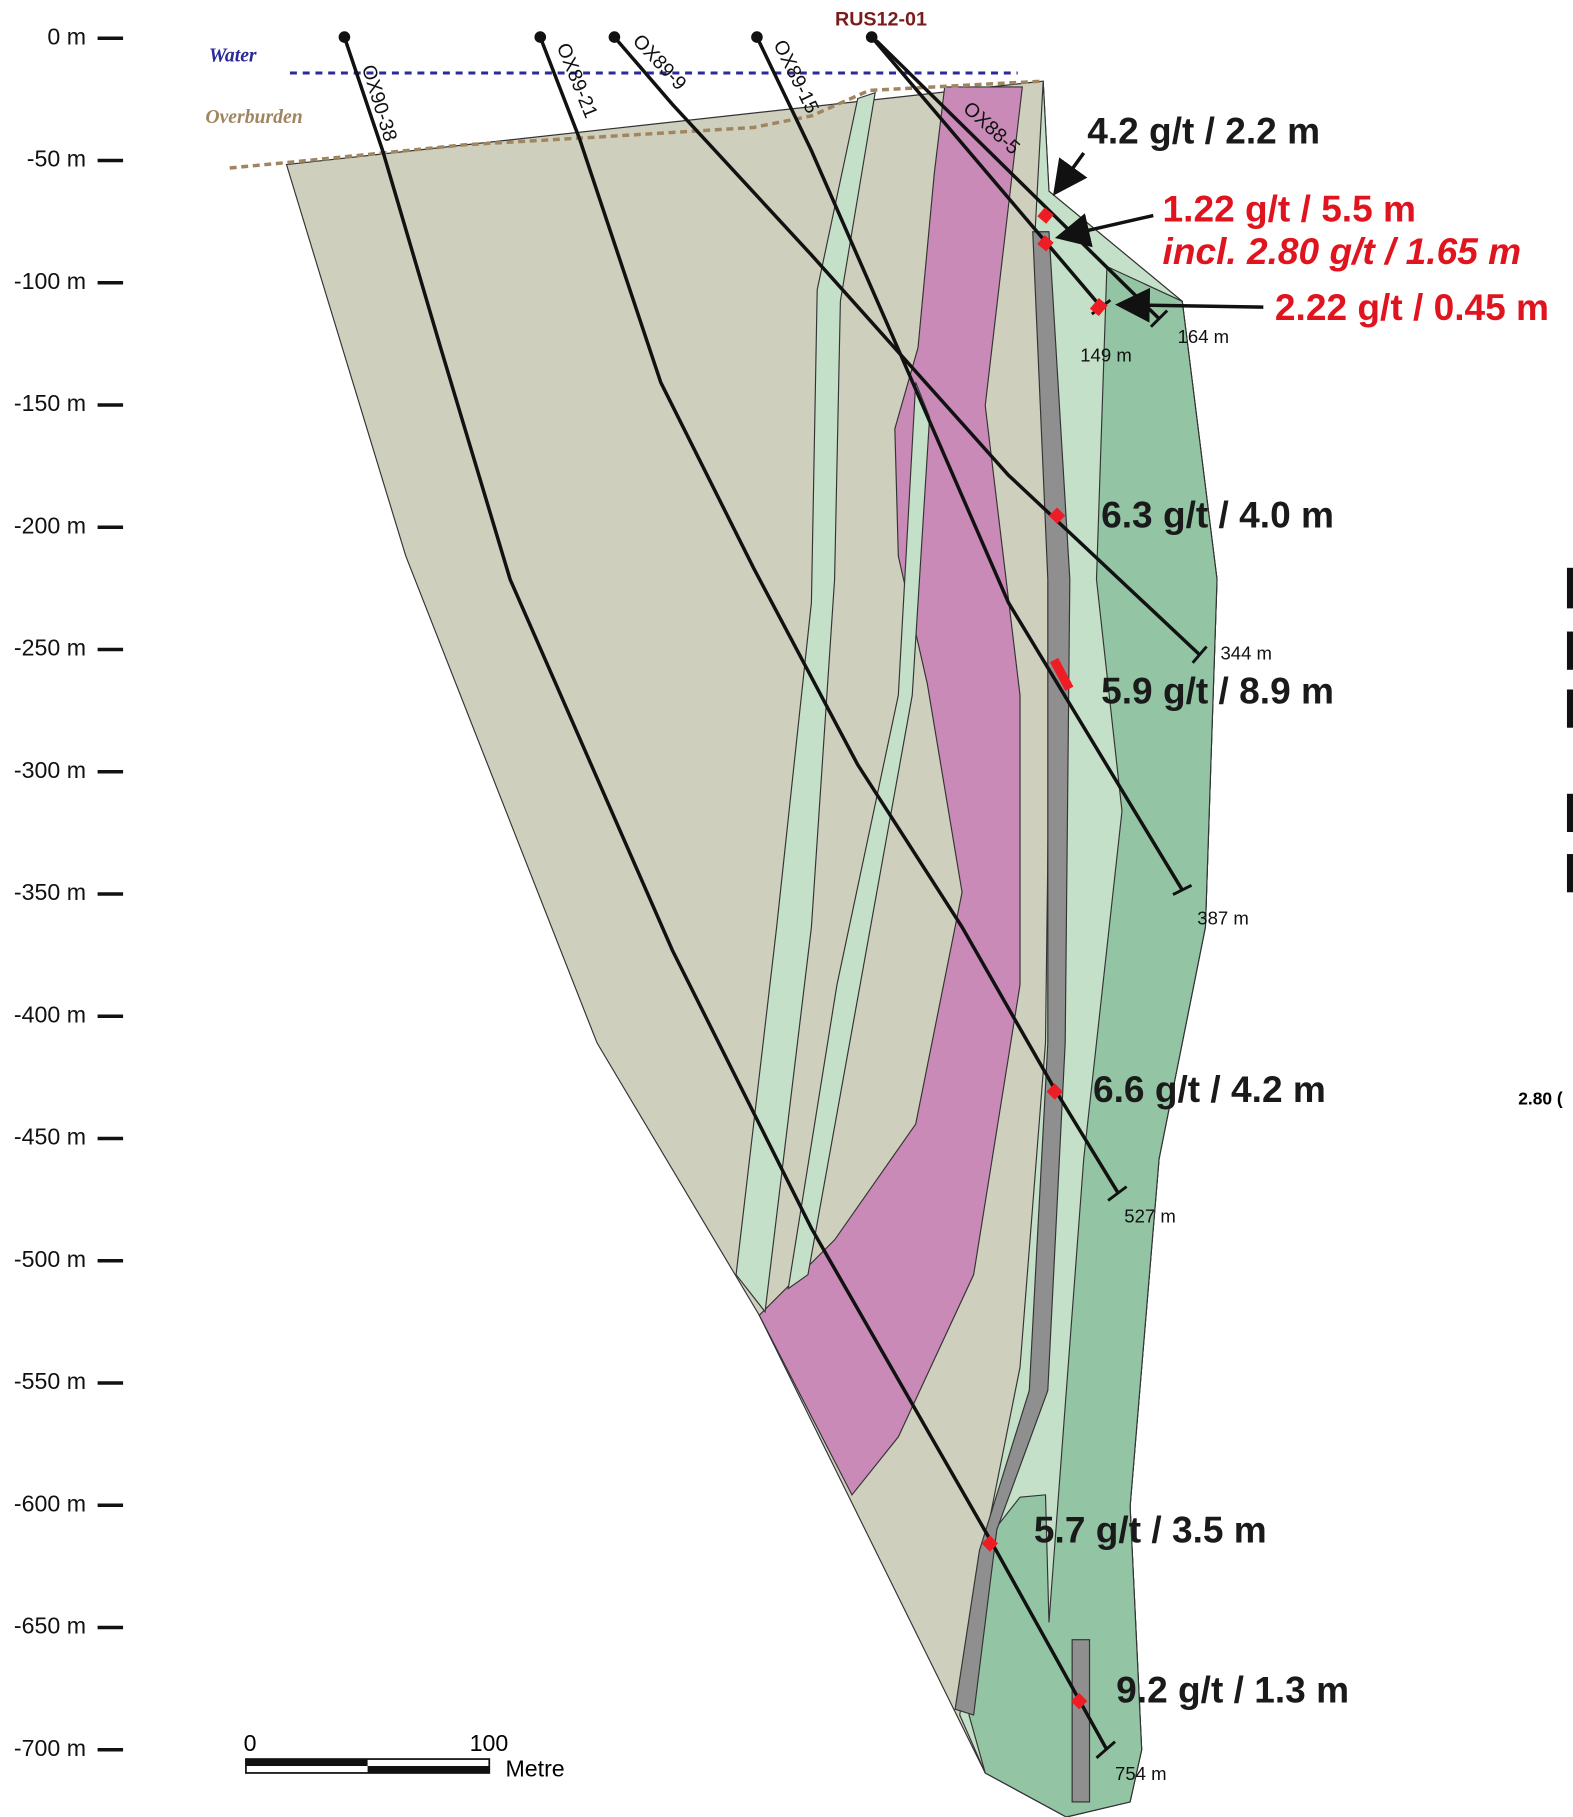  I want to click on intercept-label: 6.6 g/t / 4.2 m, so click(1209, 1089).